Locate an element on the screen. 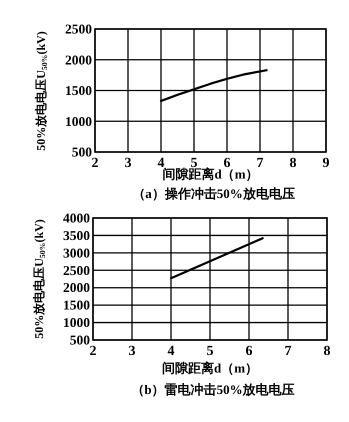 The width and height of the screenshot is (349, 422). y-tick-label: 3500 is located at coordinates (76, 235).